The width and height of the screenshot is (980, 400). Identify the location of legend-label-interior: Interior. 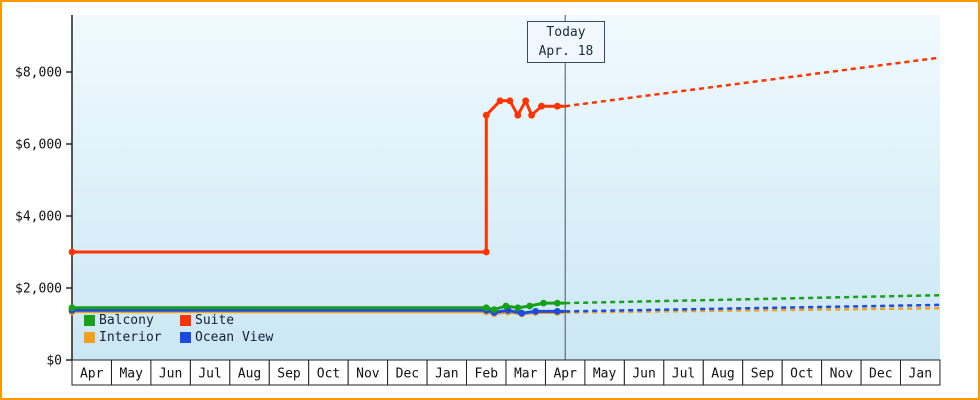
(130, 337).